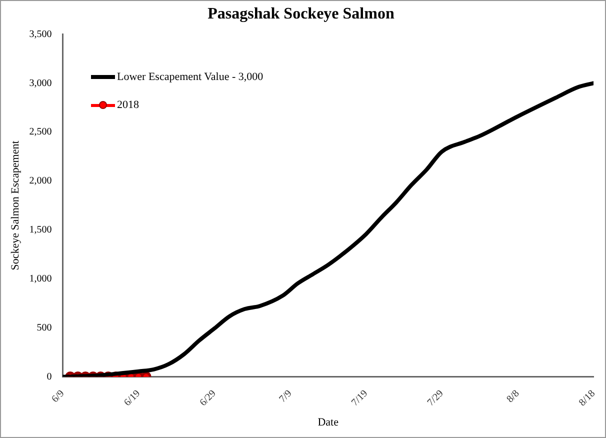 The image size is (606, 438). What do you see at coordinates (49, 376) in the screenshot?
I see `y-tick-label: 0` at bounding box center [49, 376].